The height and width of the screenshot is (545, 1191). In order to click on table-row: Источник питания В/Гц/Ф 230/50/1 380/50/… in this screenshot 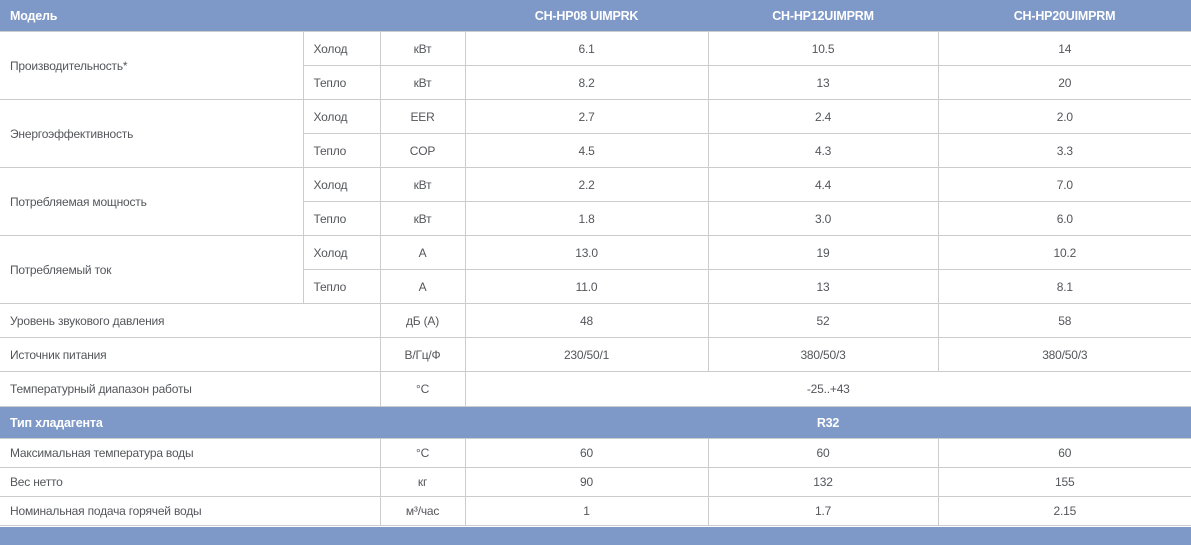, I will do `click(595, 354)`.